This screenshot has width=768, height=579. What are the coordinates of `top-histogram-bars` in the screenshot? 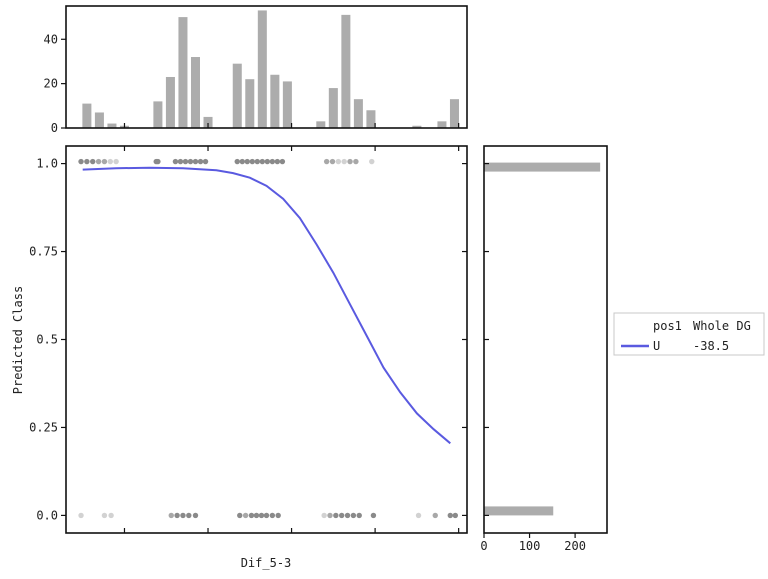 It's located at (270, 69).